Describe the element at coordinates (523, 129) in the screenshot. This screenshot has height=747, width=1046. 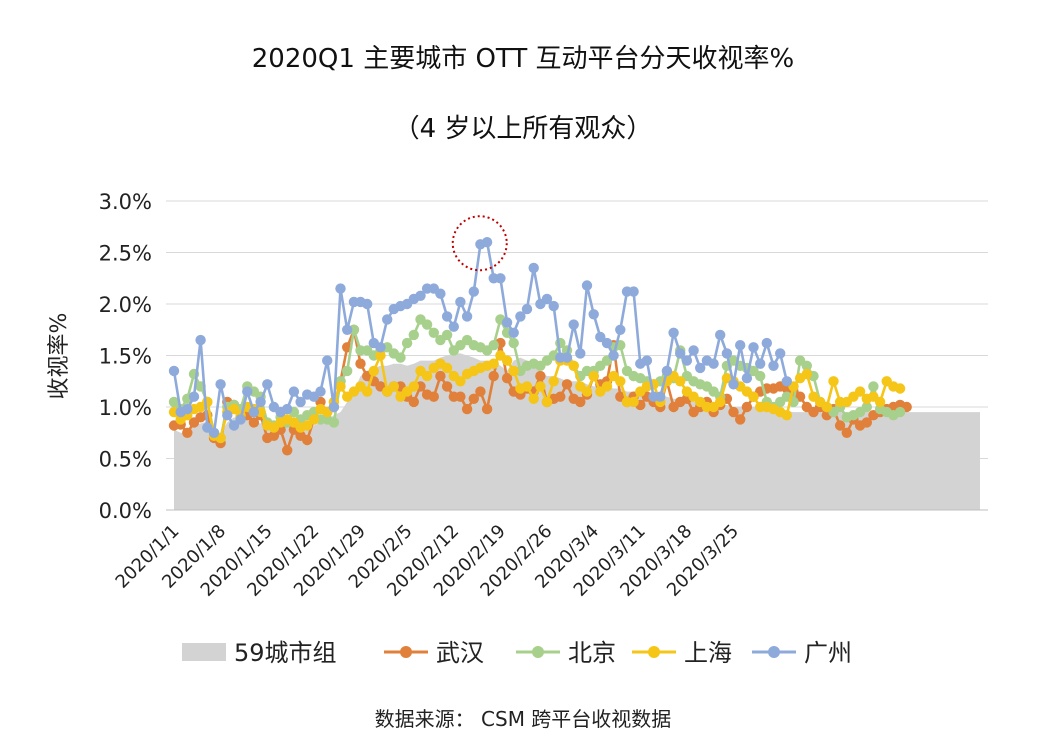
I see `chart-subtitle: （4 岁以上所有观众）` at that location.